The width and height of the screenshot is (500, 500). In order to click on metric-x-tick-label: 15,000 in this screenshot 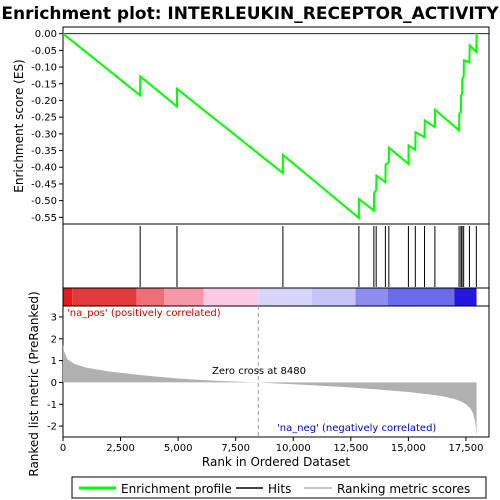, I will do `click(408, 448)`.